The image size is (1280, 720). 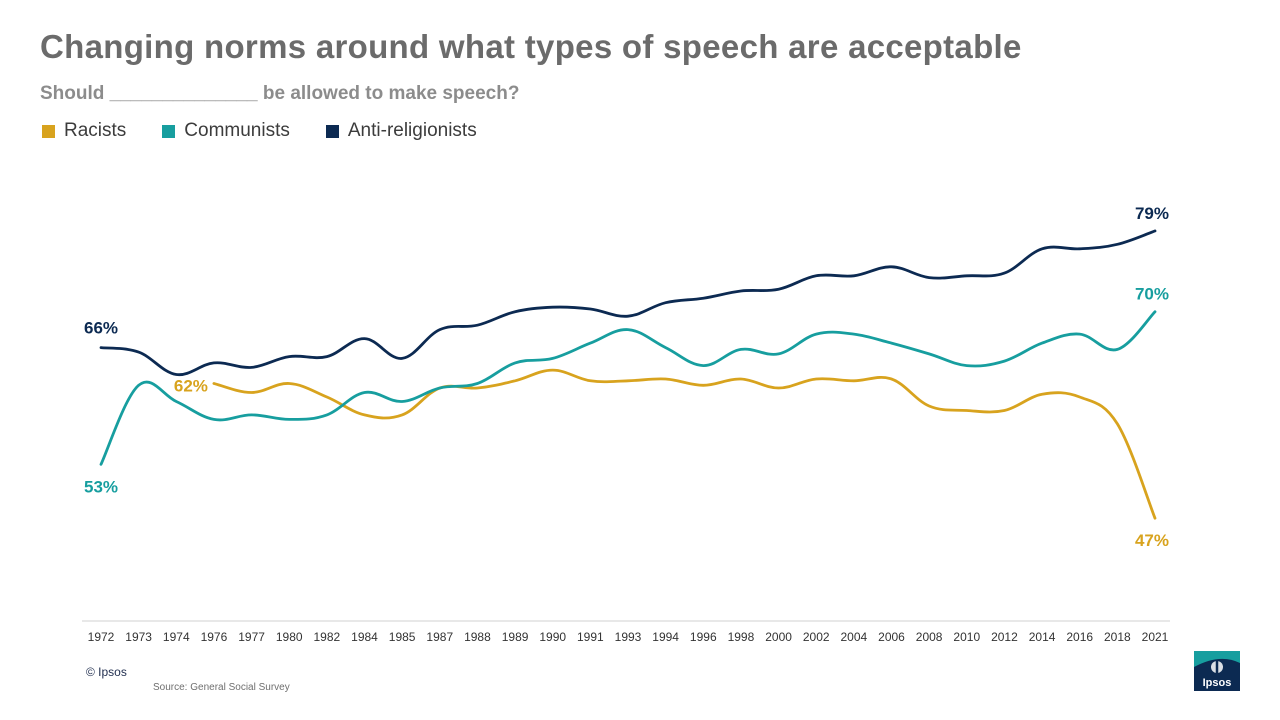 I want to click on x-tick-label: 1998, so click(x=741, y=637).